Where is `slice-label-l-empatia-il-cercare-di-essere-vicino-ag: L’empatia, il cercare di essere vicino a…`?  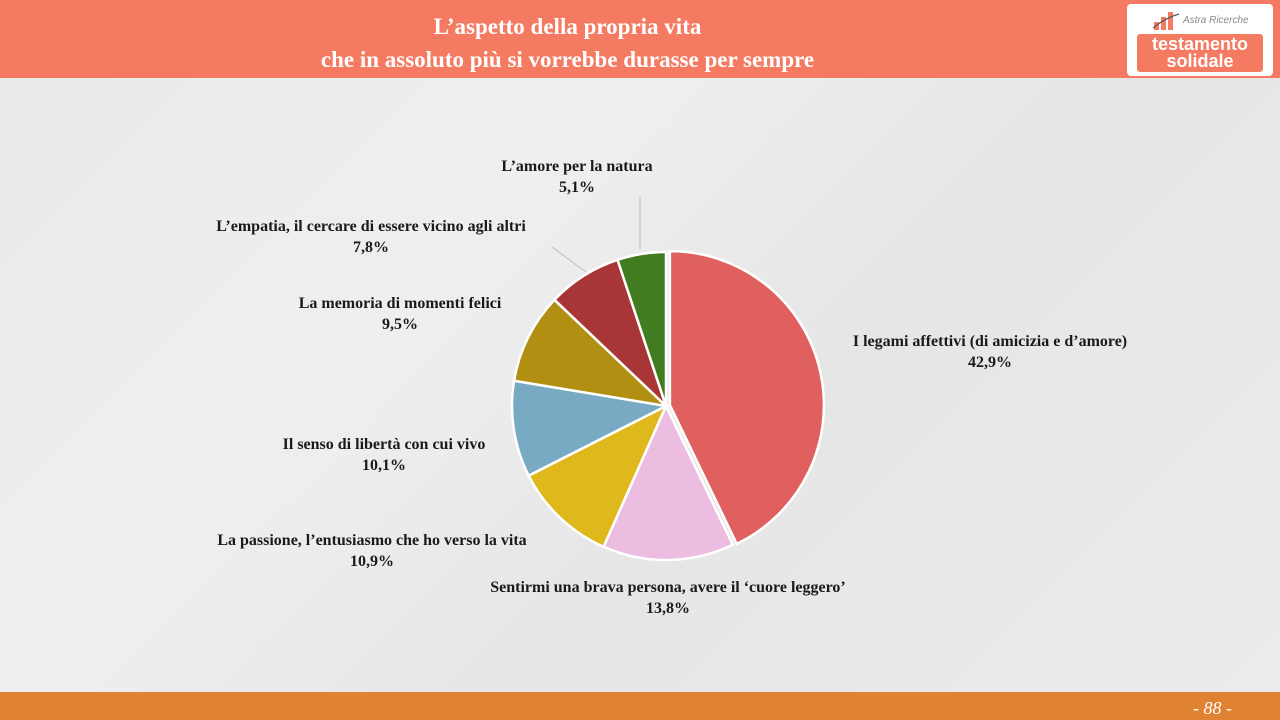
slice-label-l-empatia-il-cercare-di-essere-vicino-ag: L’empatia, il cercare di essere vicino a… is located at coordinates (371, 226).